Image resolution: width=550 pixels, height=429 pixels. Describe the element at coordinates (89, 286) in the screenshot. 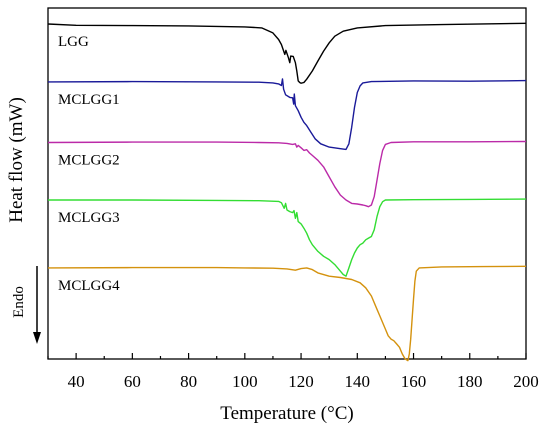

I see `series-label-mclgg4: MCLGG4` at that location.